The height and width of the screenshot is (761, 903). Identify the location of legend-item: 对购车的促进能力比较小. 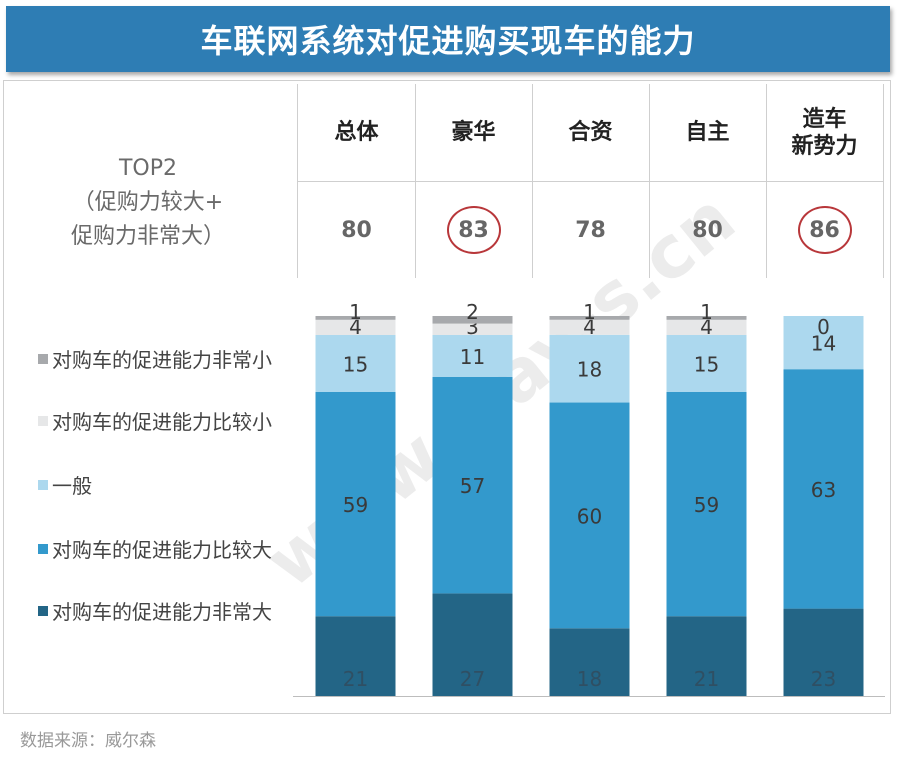
(155, 420).